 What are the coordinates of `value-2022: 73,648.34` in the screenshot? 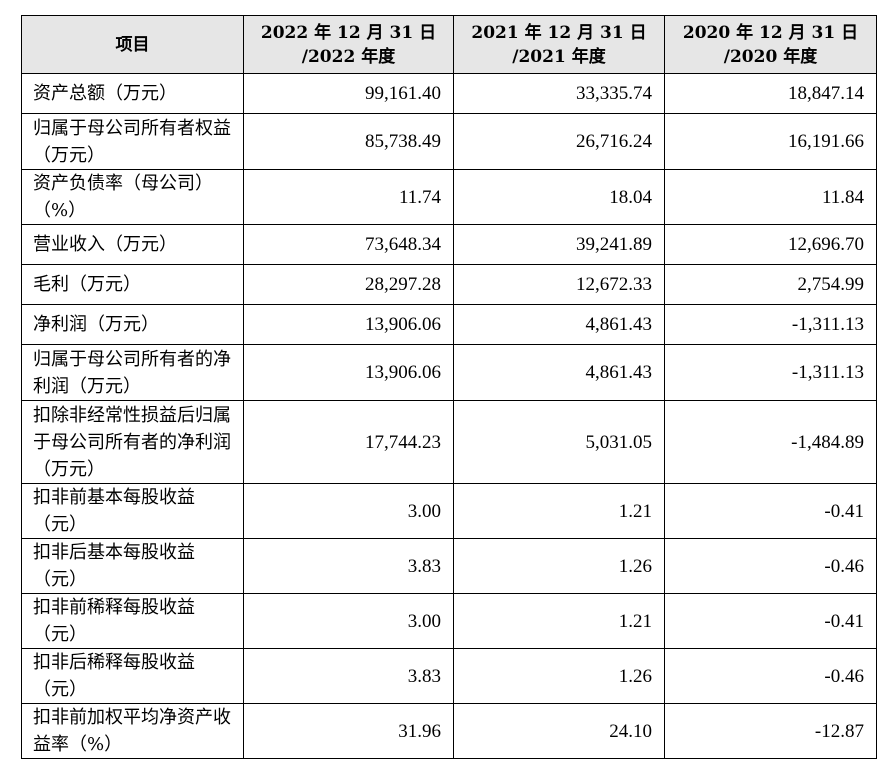 It's located at (348, 244).